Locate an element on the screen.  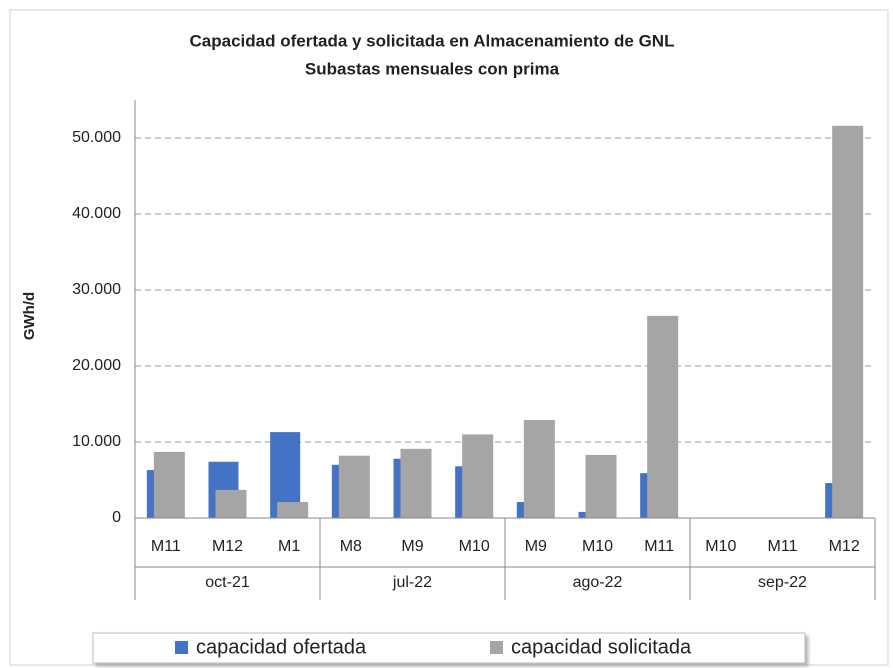
y-tick-label: 40.000 is located at coordinates (96, 213).